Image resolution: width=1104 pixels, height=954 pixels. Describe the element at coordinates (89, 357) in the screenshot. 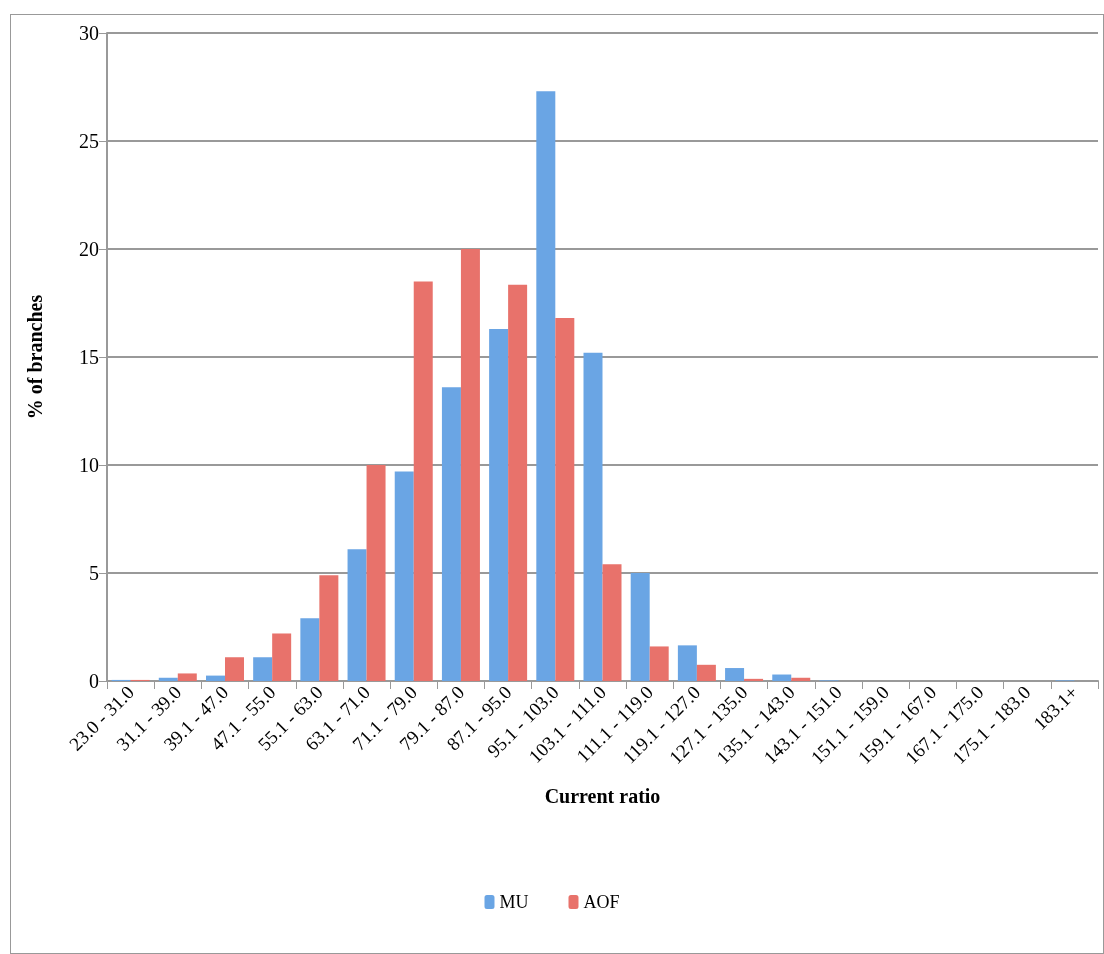

I see `y-tick-label: 15` at that location.